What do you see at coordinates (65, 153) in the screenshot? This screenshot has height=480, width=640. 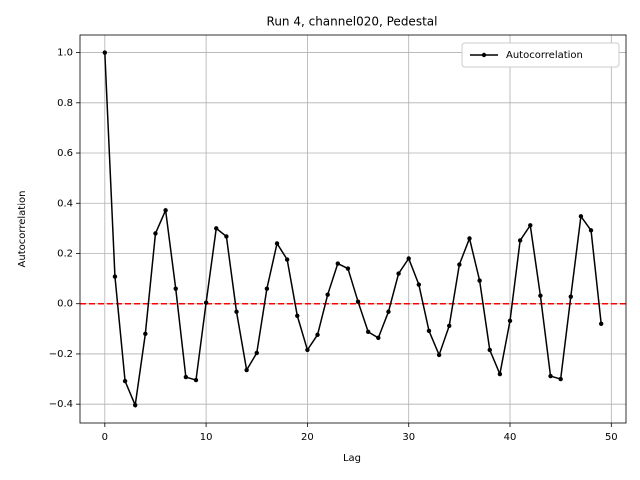 I see `y-tick-label: 0.6` at bounding box center [65, 153].